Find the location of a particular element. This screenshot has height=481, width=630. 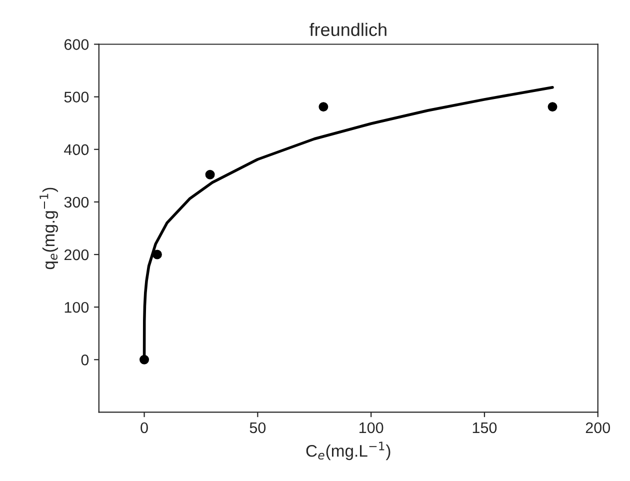

x-tick-label: 200 is located at coordinates (598, 428).